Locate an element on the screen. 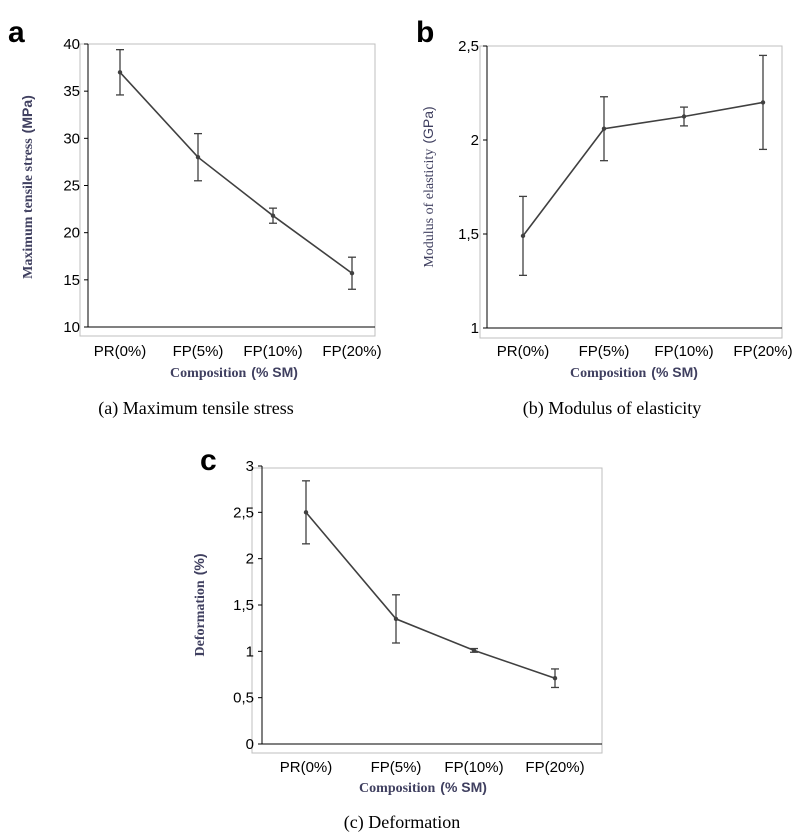 The height and width of the screenshot is (837, 804). panel-a-y-tick-label: 35 is located at coordinates (71, 91).